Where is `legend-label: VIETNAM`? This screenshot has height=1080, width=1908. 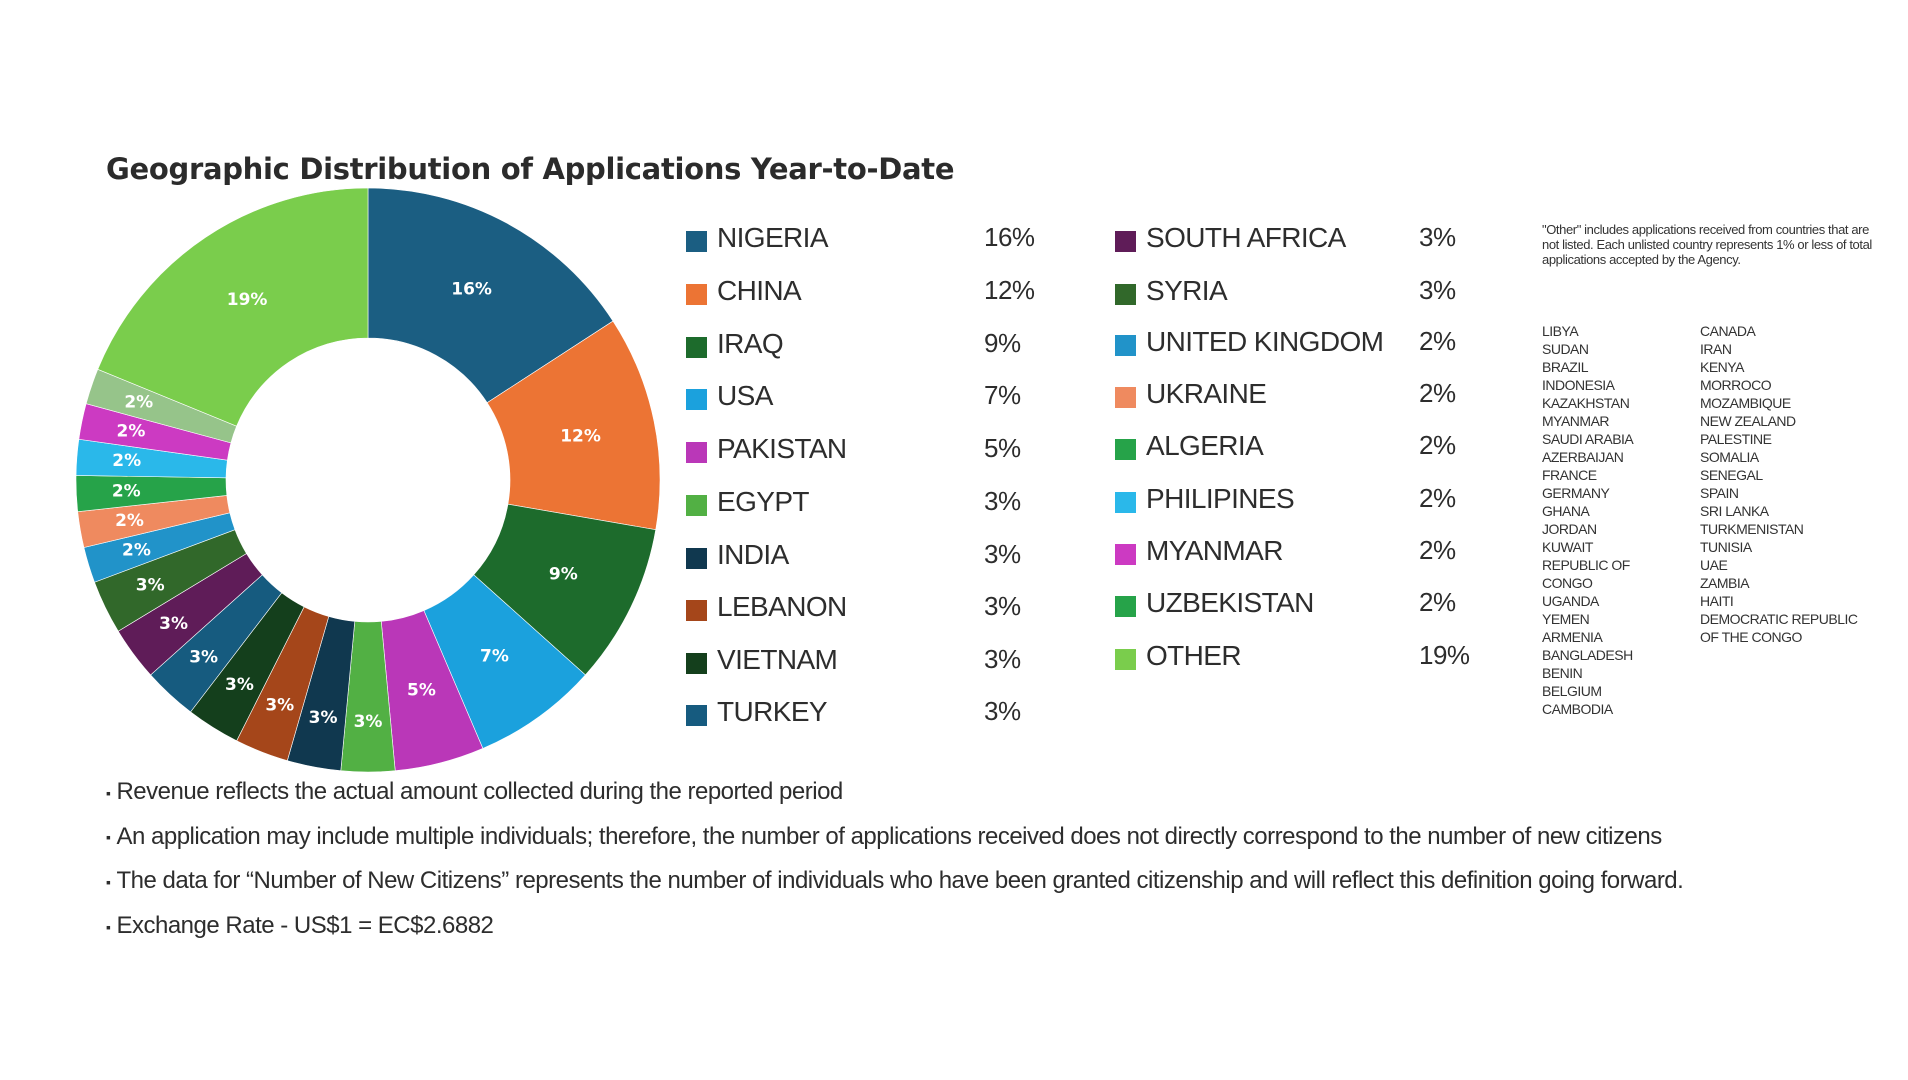 legend-label: VIETNAM is located at coordinates (777, 659).